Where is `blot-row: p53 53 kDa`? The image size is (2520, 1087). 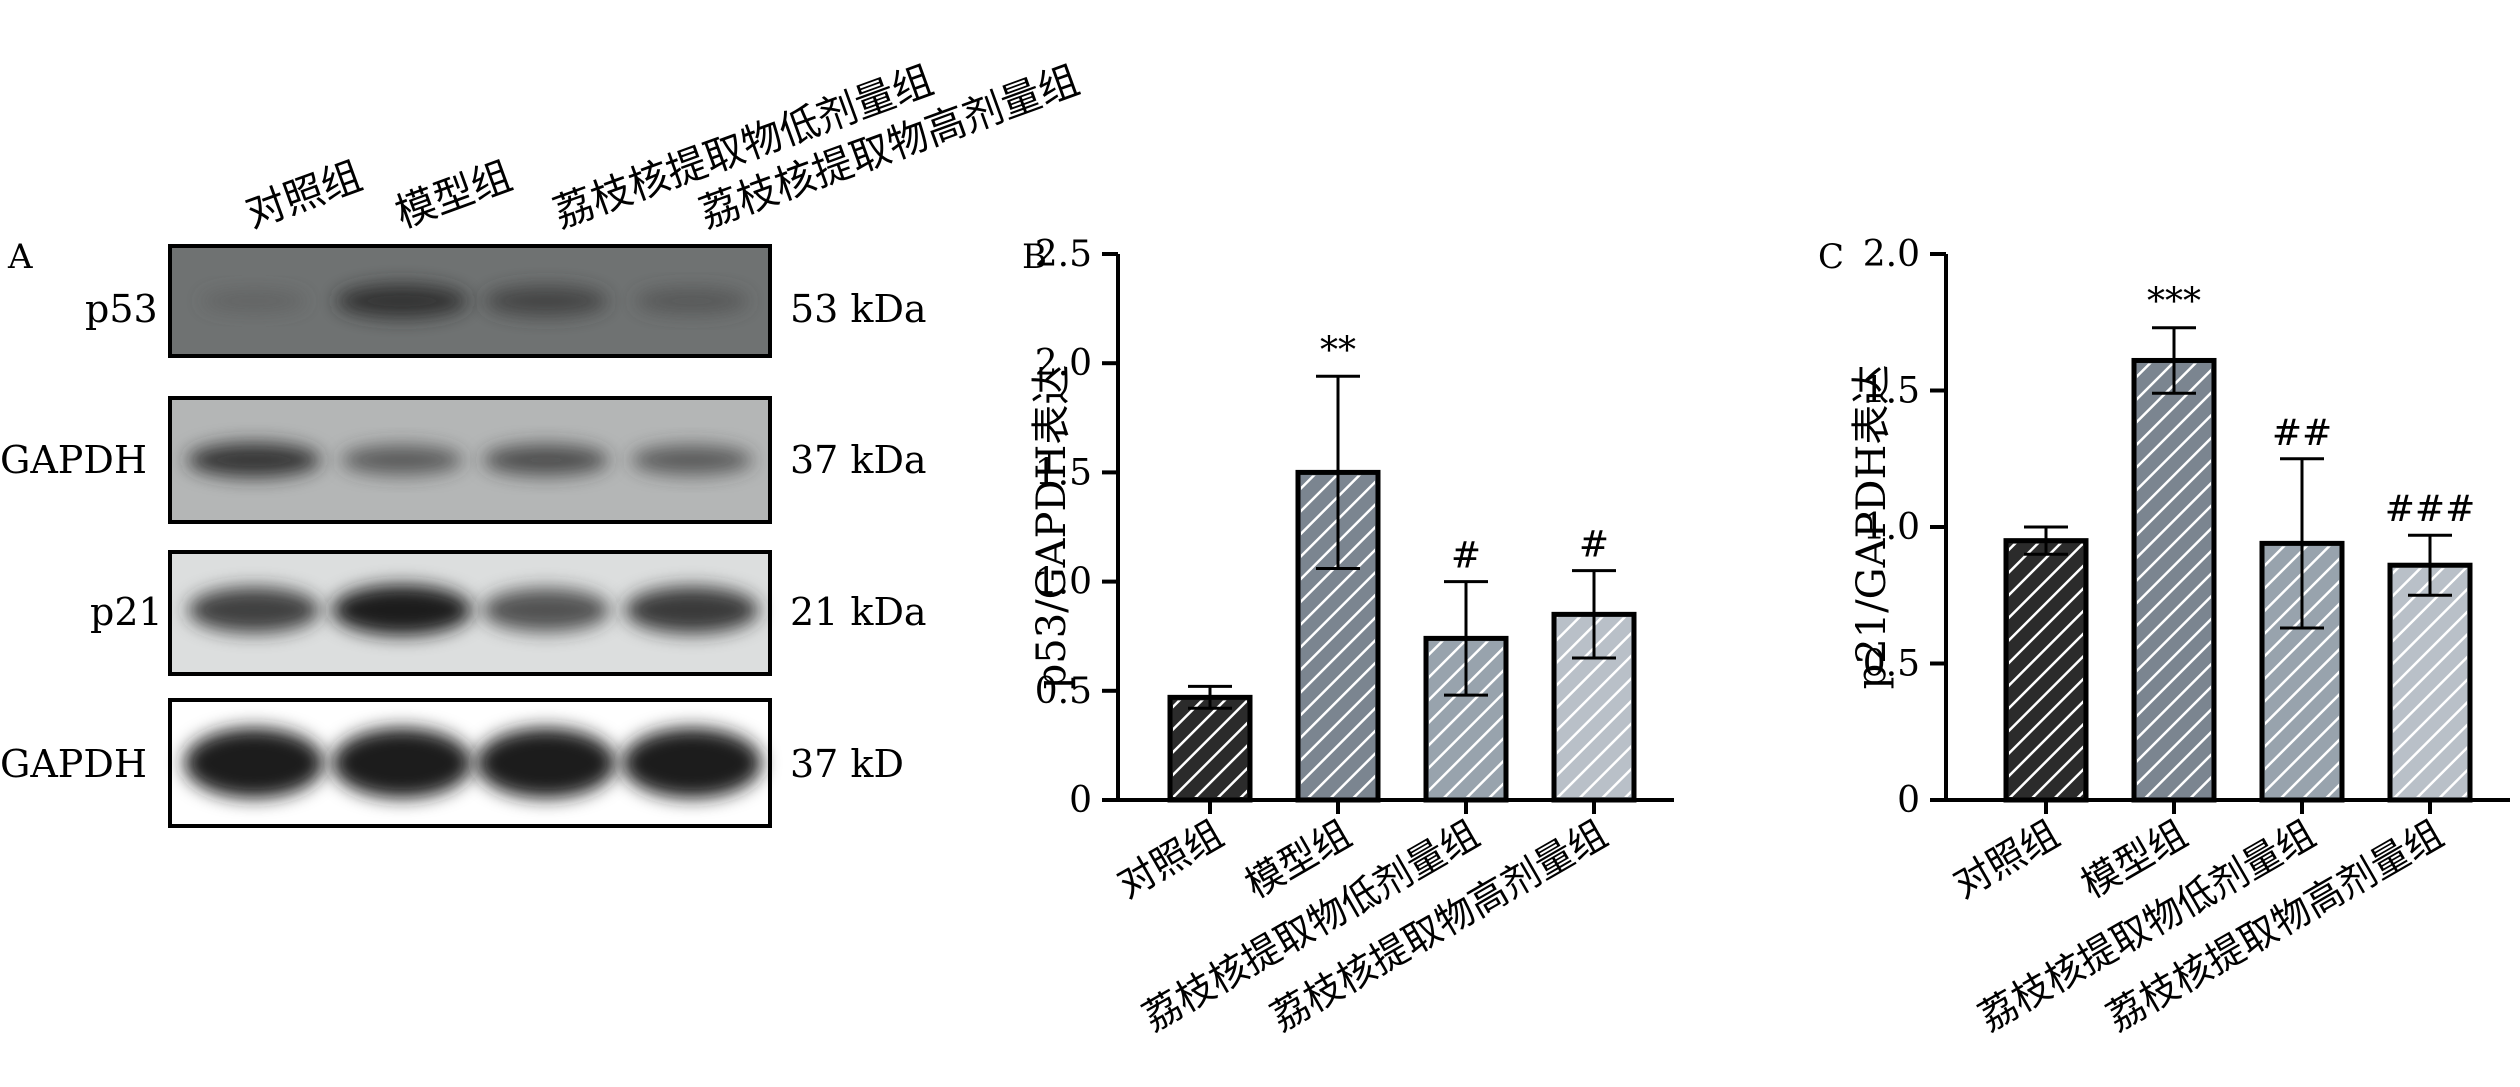 blot-row: p53 53 kDa is located at coordinates (506, 301).